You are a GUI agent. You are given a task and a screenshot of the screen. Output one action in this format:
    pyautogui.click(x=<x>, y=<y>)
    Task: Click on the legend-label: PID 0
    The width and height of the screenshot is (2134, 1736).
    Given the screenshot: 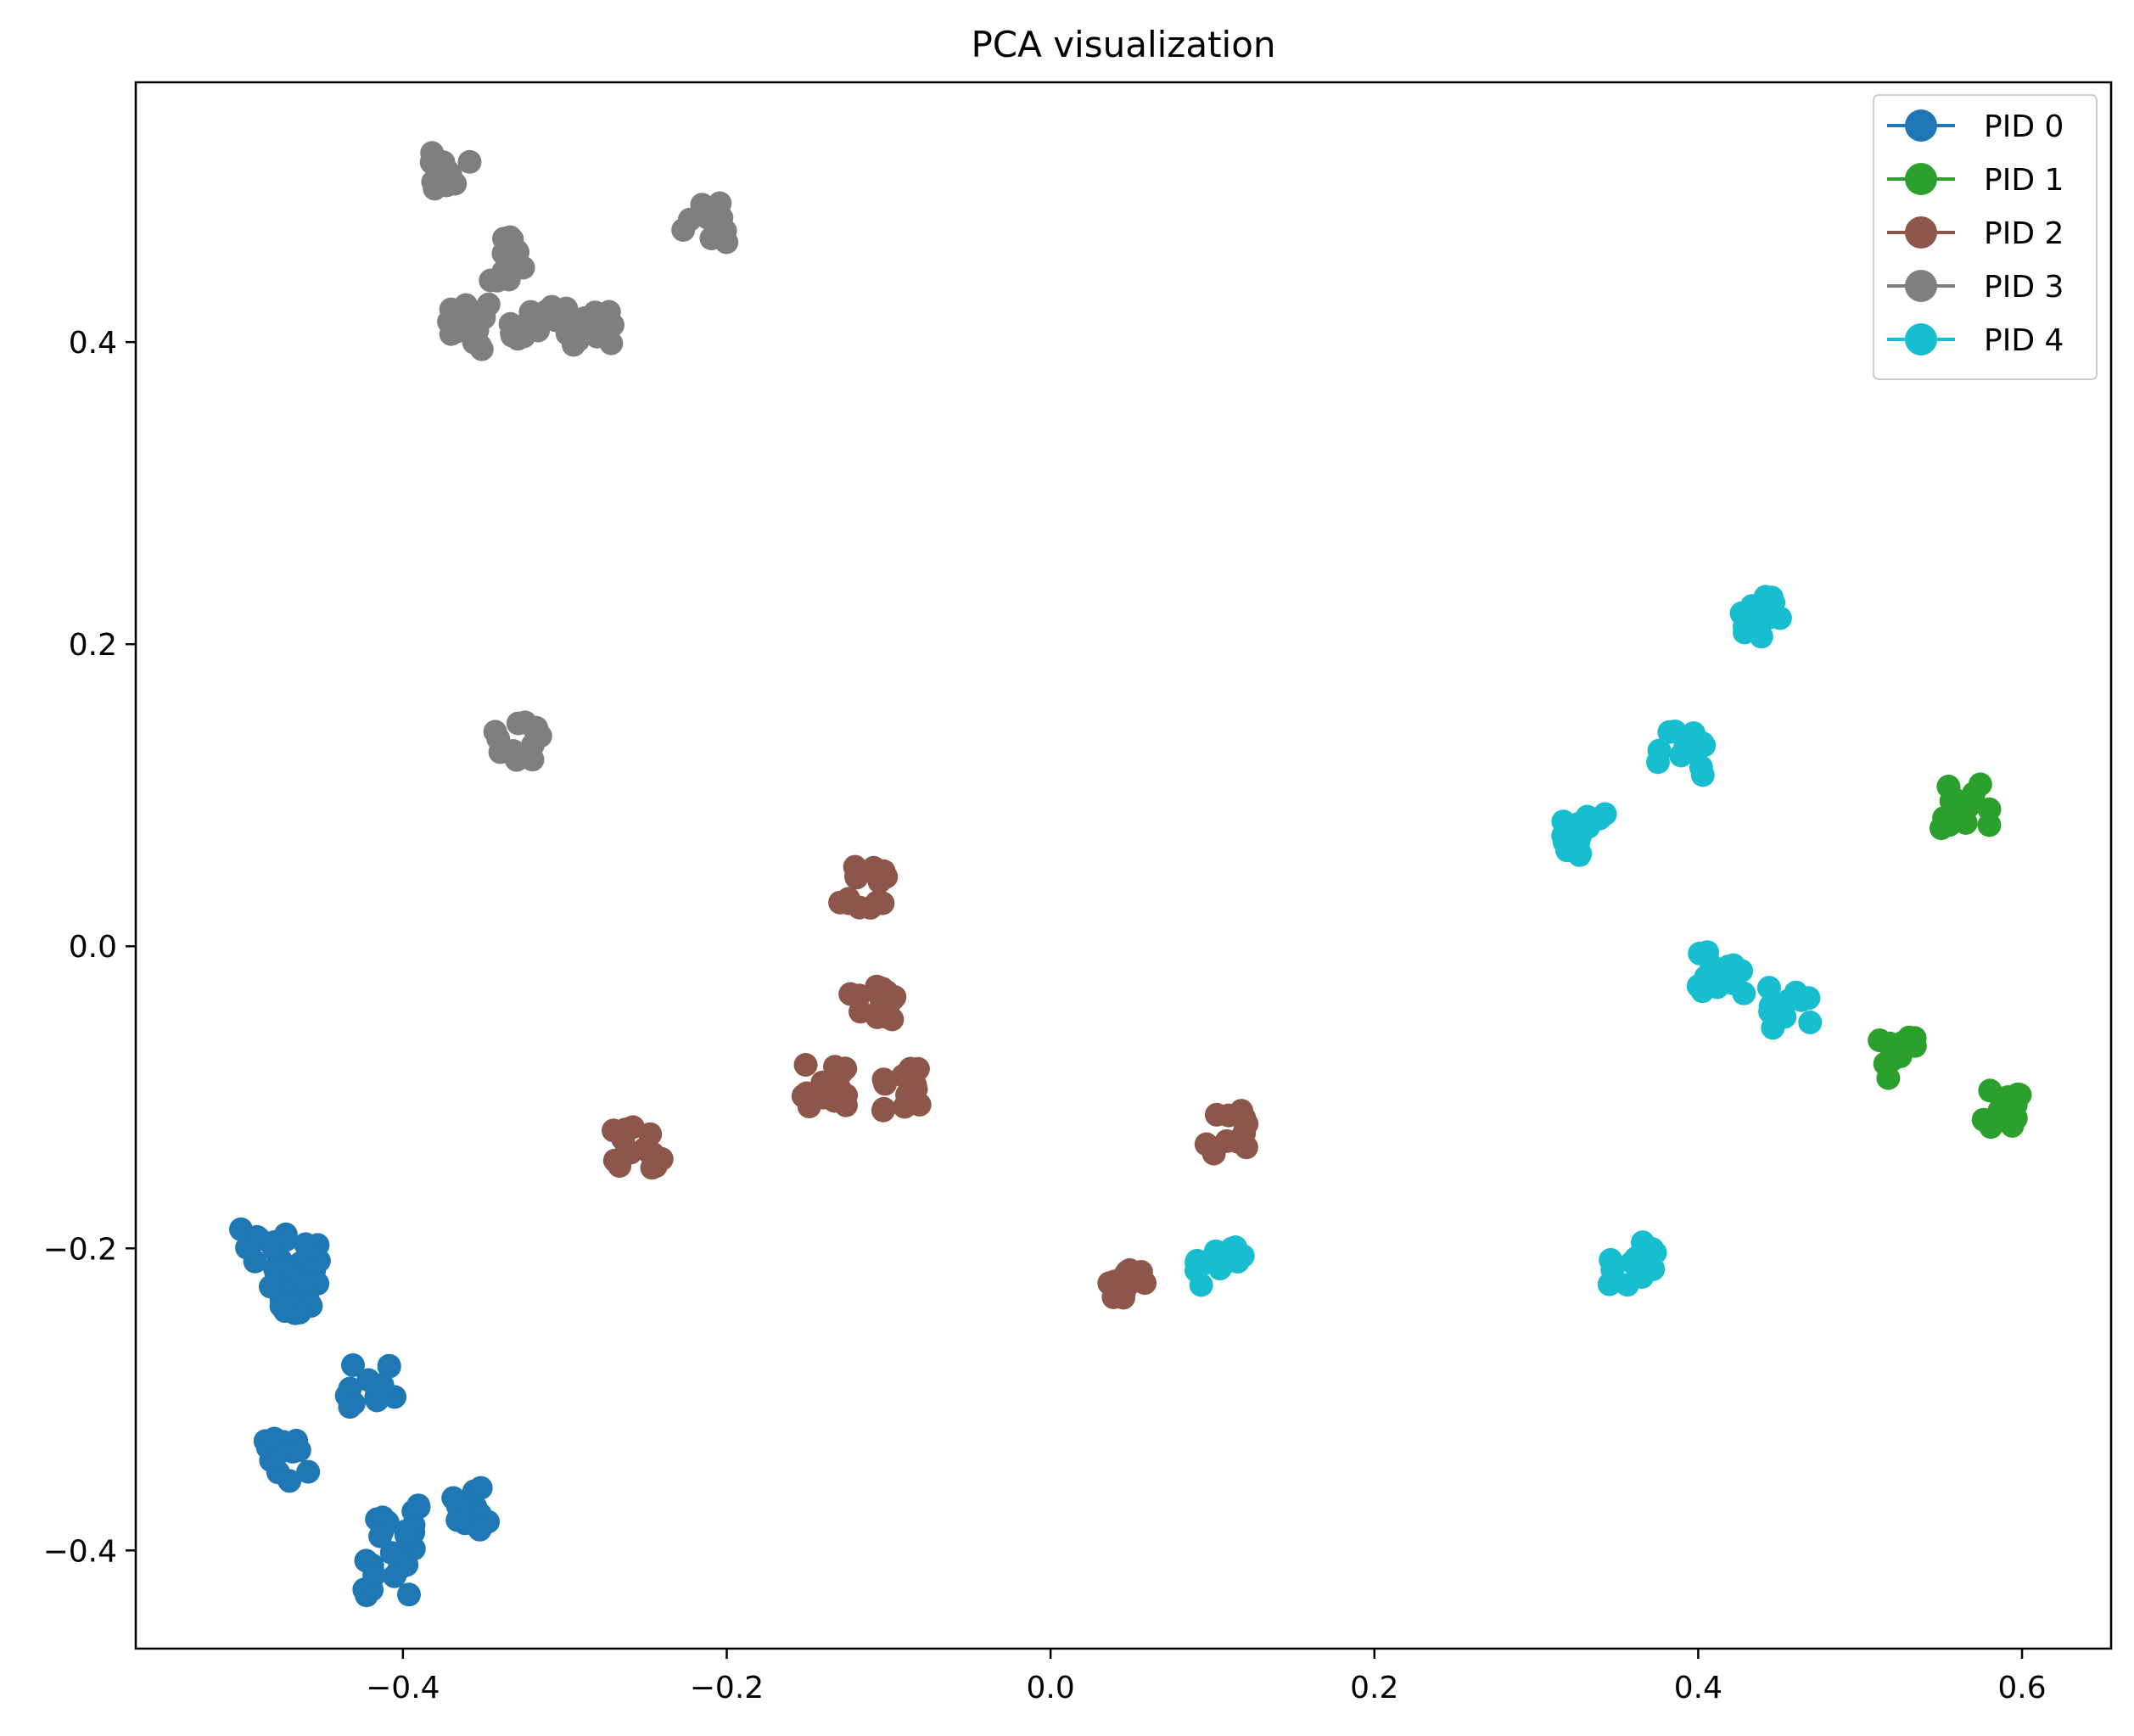 What is the action you would take?
    pyautogui.click(x=2024, y=127)
    